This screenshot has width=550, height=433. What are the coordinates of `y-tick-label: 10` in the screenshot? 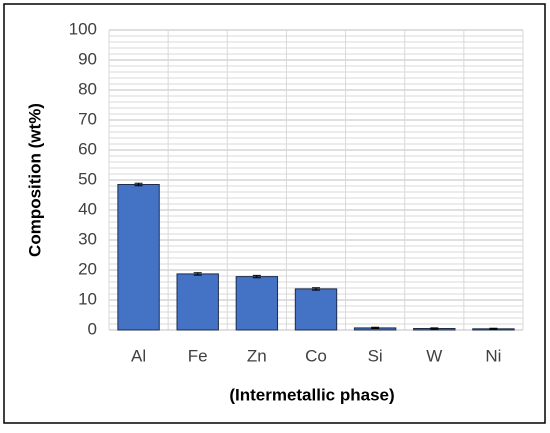 It's located at (87, 298).